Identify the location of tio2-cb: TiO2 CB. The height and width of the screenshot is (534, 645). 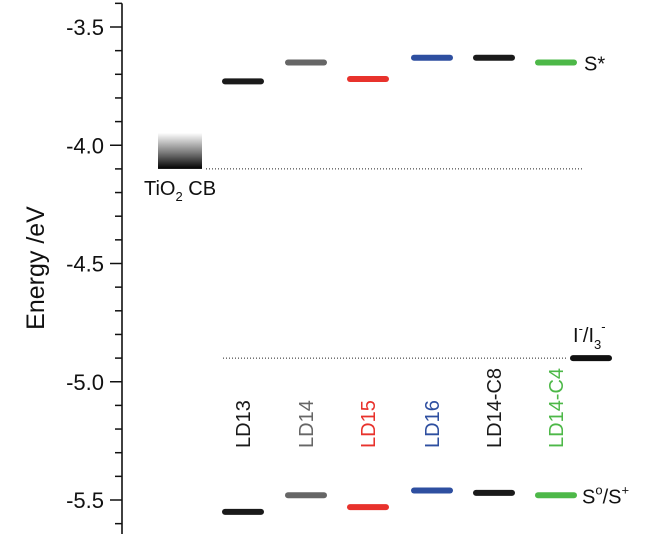
(180, 168).